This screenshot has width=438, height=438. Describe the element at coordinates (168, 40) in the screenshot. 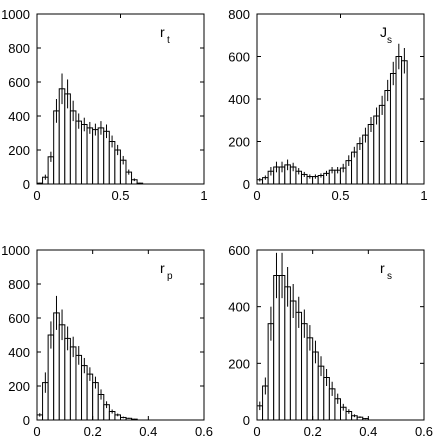

I see `panel-label-subscript: t` at that location.